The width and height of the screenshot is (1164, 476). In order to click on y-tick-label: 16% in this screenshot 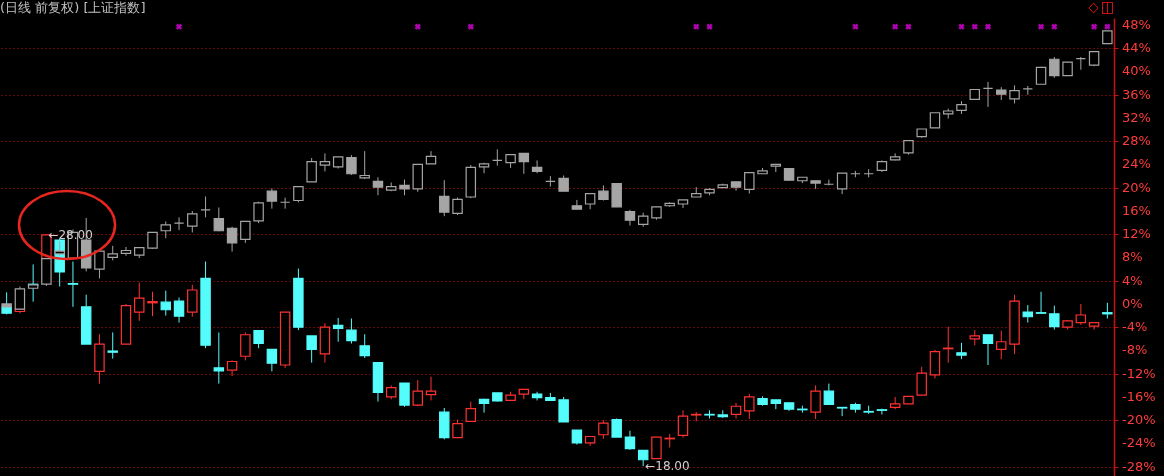, I will do `click(1136, 210)`.